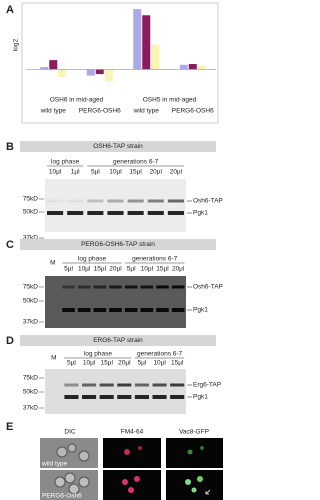 The image size is (320, 500). What do you see at coordinates (193, 111) in the screenshot?
I see `category-label: PERG6-OSH6` at bounding box center [193, 111].